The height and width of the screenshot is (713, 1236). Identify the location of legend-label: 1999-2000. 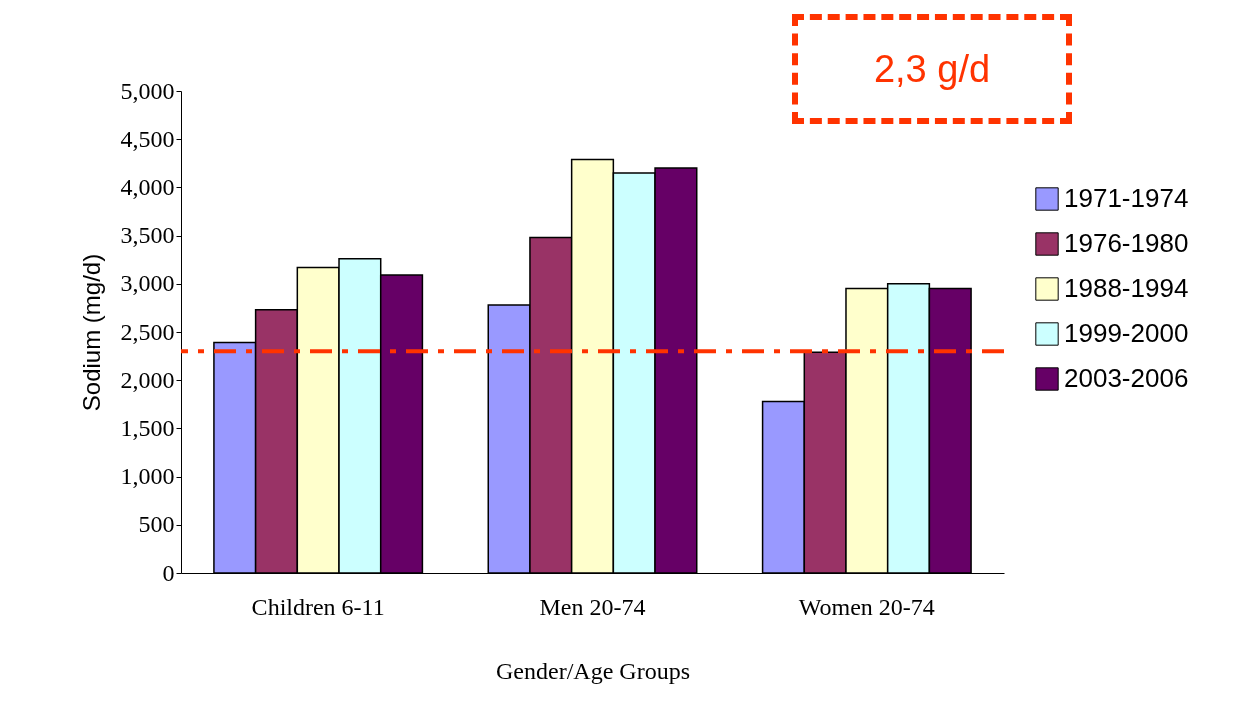
(1126, 333).